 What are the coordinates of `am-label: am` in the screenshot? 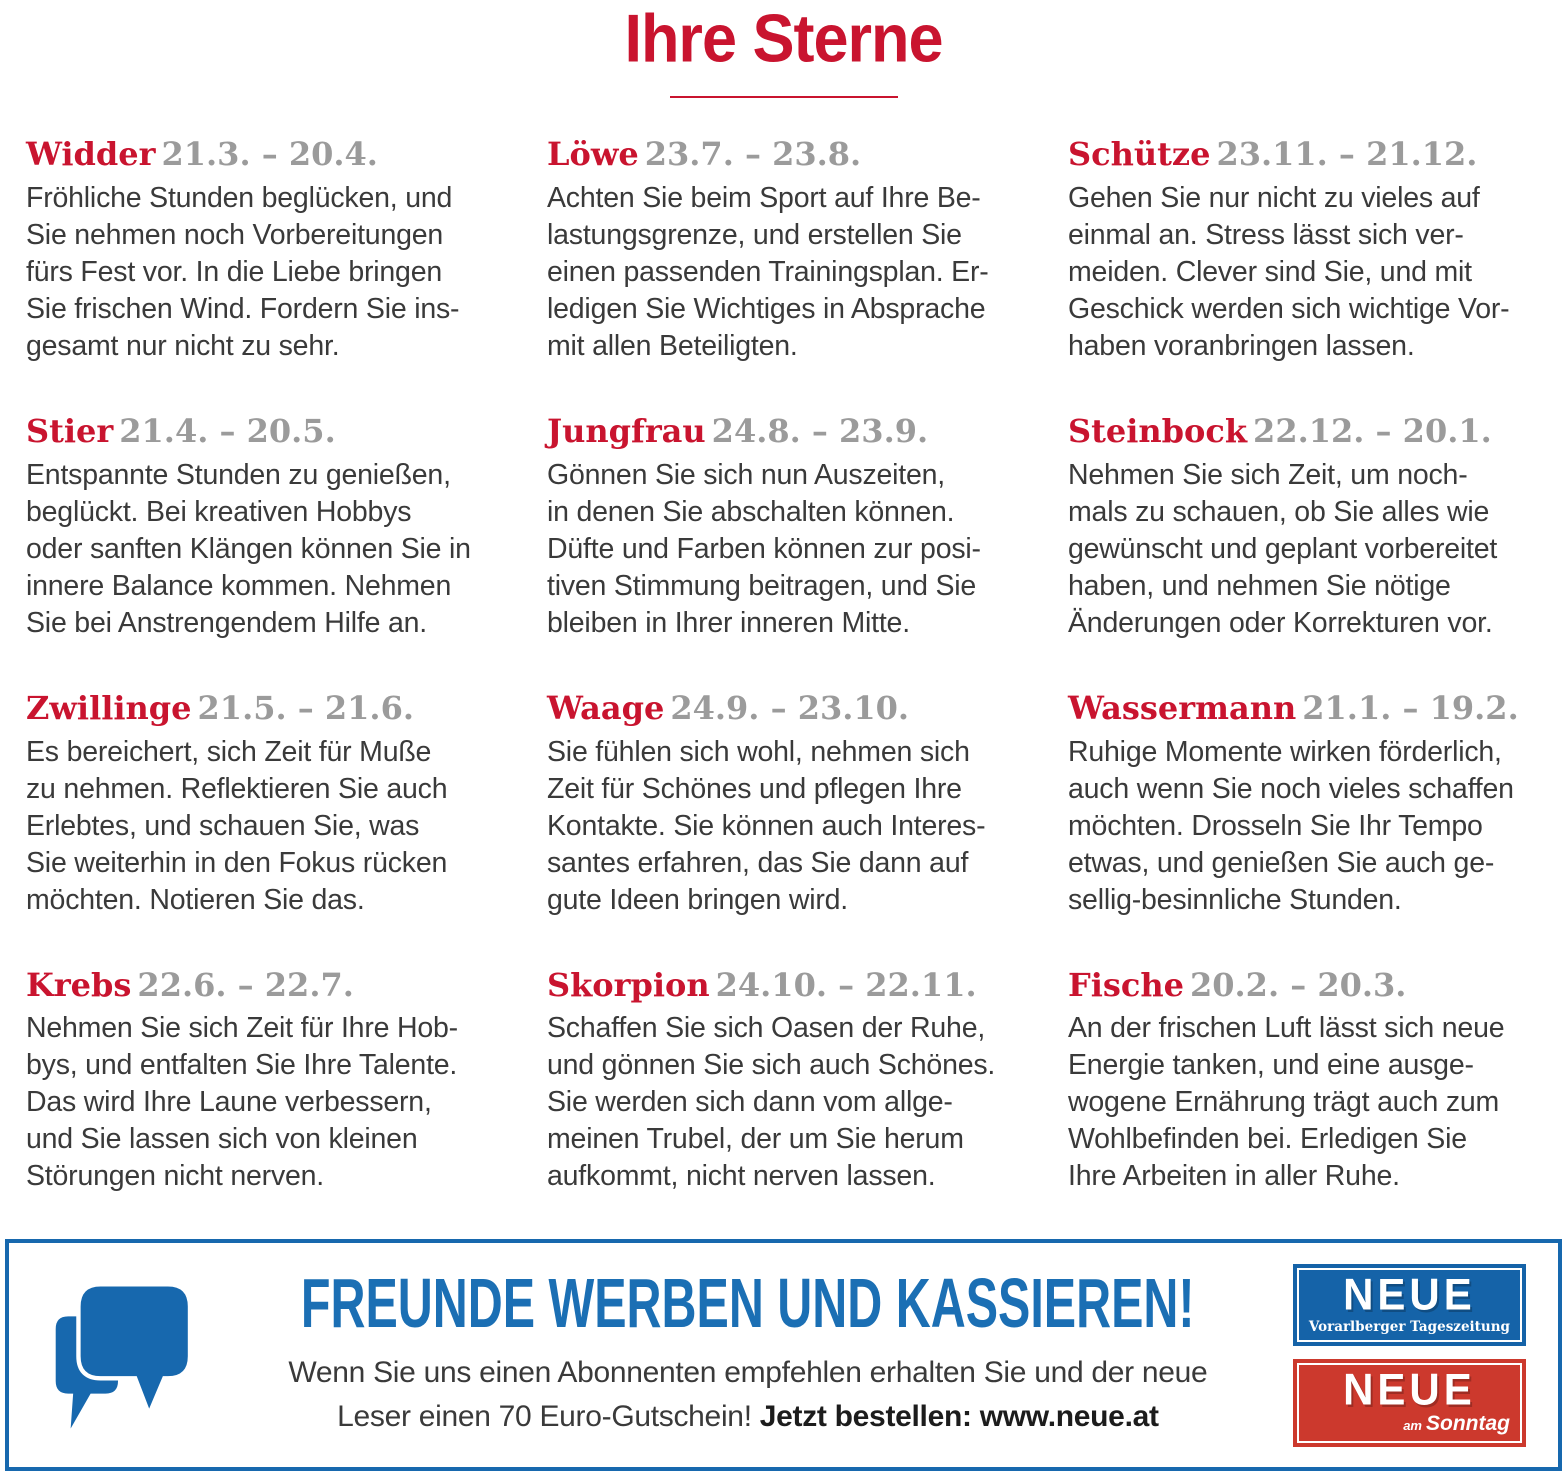 It's located at (1412, 1425).